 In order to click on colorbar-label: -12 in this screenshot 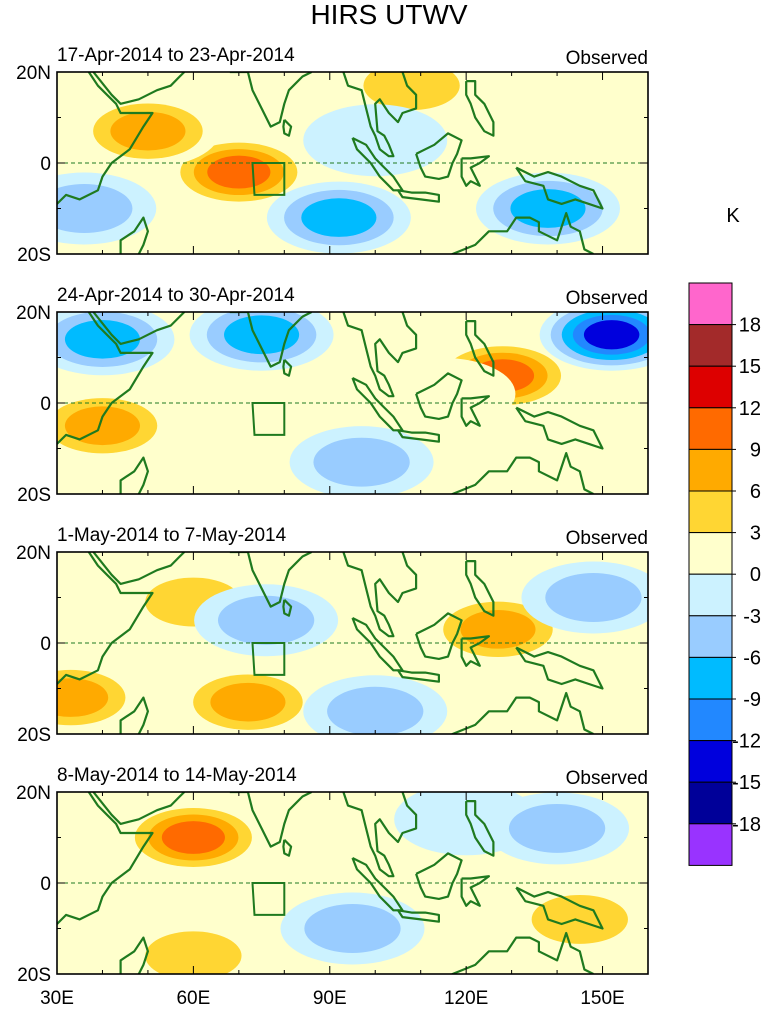, I will do `click(746, 742)`.